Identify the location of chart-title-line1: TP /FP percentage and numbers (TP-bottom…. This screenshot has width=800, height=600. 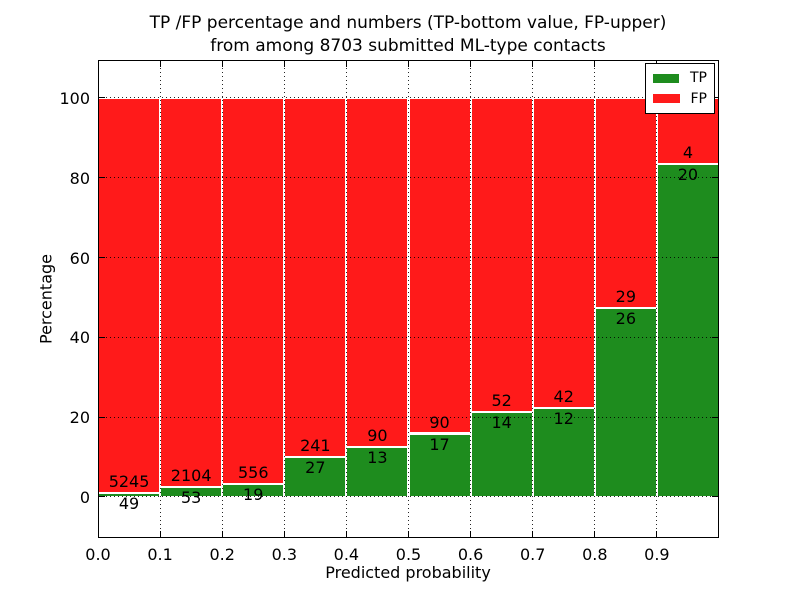
(408, 23).